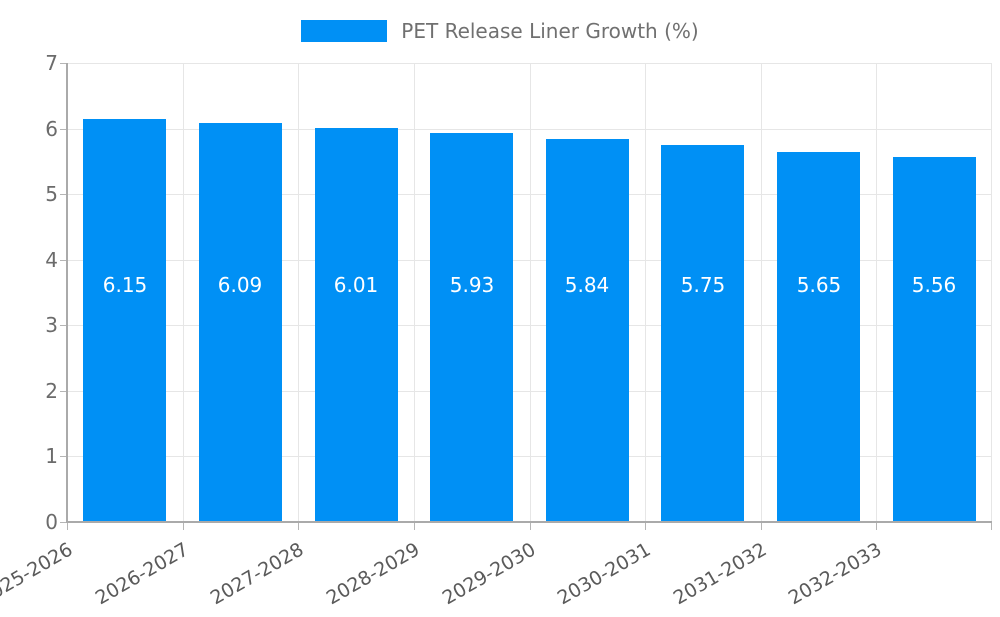  What do you see at coordinates (934, 285) in the screenshot?
I see `bar-value-label: 5.56` at bounding box center [934, 285].